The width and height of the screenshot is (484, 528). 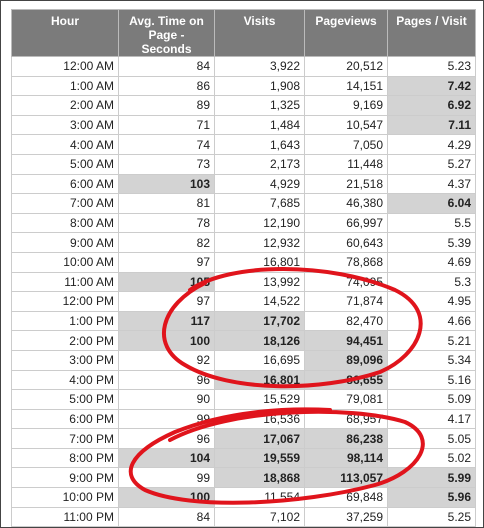 I want to click on hour-cell: 12:00 PM, so click(x=65, y=301).